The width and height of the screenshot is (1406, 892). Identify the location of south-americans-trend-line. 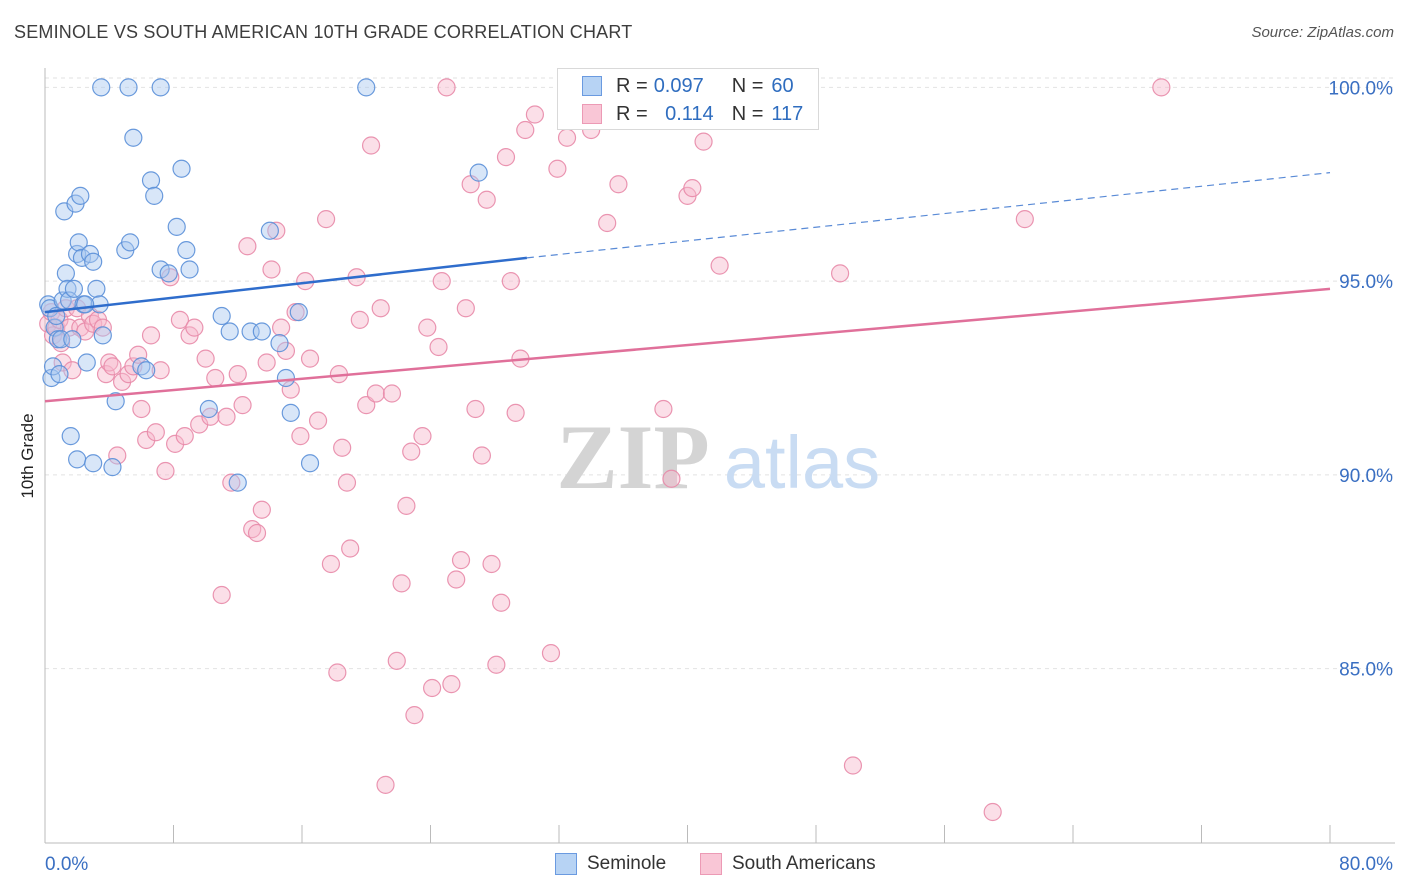
(687, 345).